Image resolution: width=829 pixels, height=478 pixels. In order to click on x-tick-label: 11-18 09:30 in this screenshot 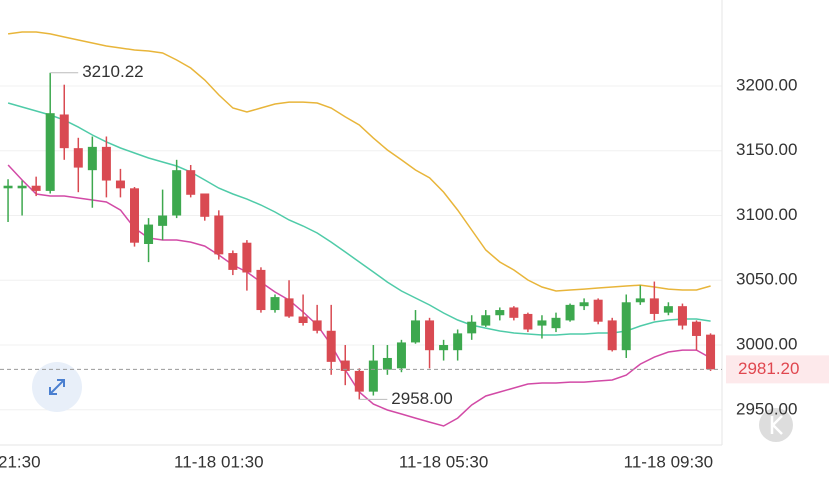, I will do `click(668, 461)`.